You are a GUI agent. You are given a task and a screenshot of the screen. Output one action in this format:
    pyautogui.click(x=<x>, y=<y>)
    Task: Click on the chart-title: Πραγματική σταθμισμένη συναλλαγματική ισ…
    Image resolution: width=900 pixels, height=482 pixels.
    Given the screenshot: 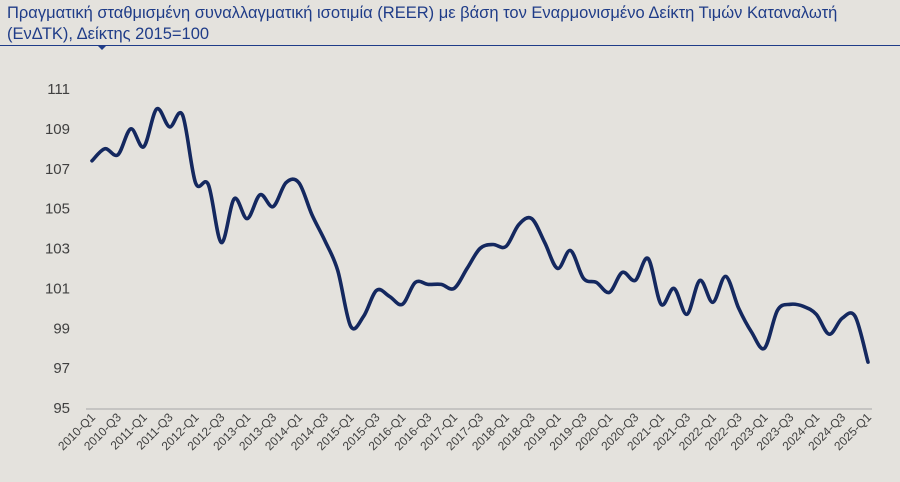 What is the action you would take?
    pyautogui.click(x=422, y=23)
    